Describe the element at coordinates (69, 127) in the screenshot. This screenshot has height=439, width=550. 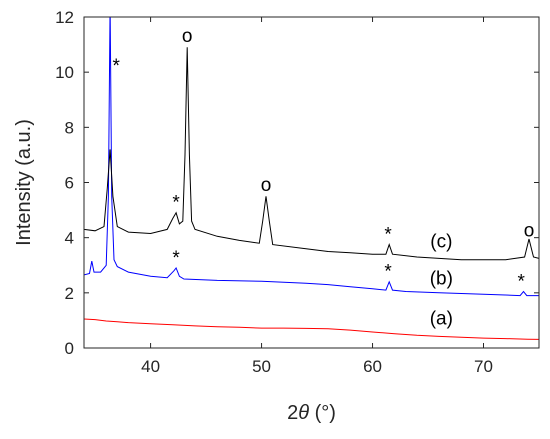
I see `y-tick-label: 8` at that location.